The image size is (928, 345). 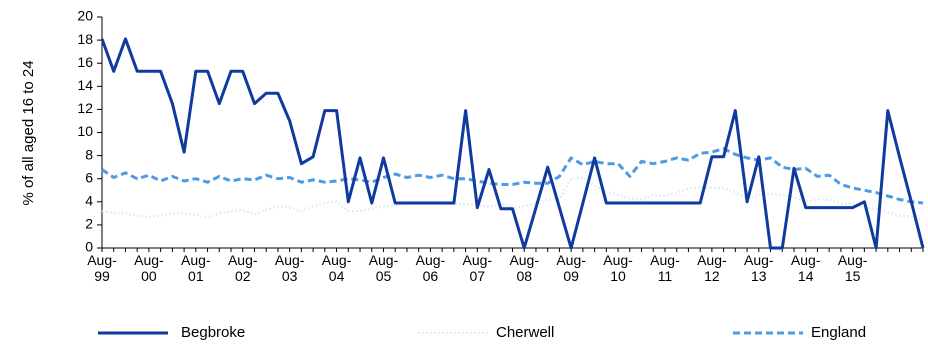 I want to click on x-tick-label: Aug-00, so click(x=149, y=268).